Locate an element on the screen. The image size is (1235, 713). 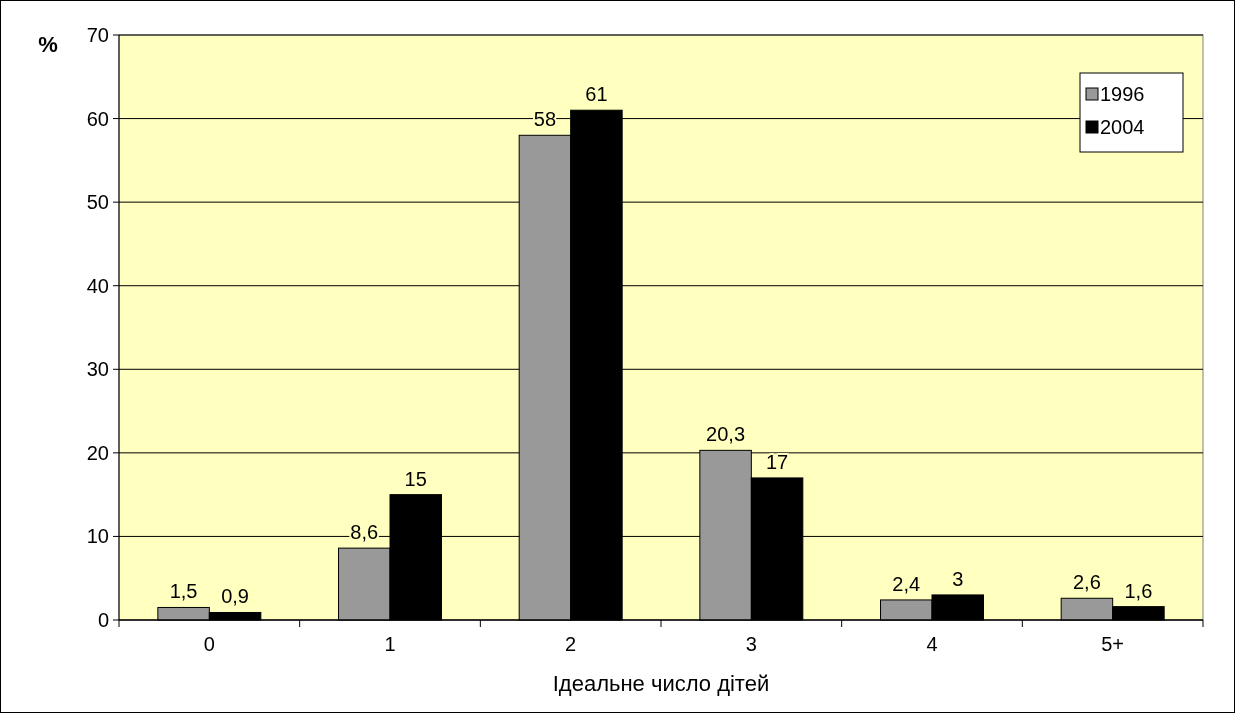
y-tick-label: 30 is located at coordinates (97, 369).